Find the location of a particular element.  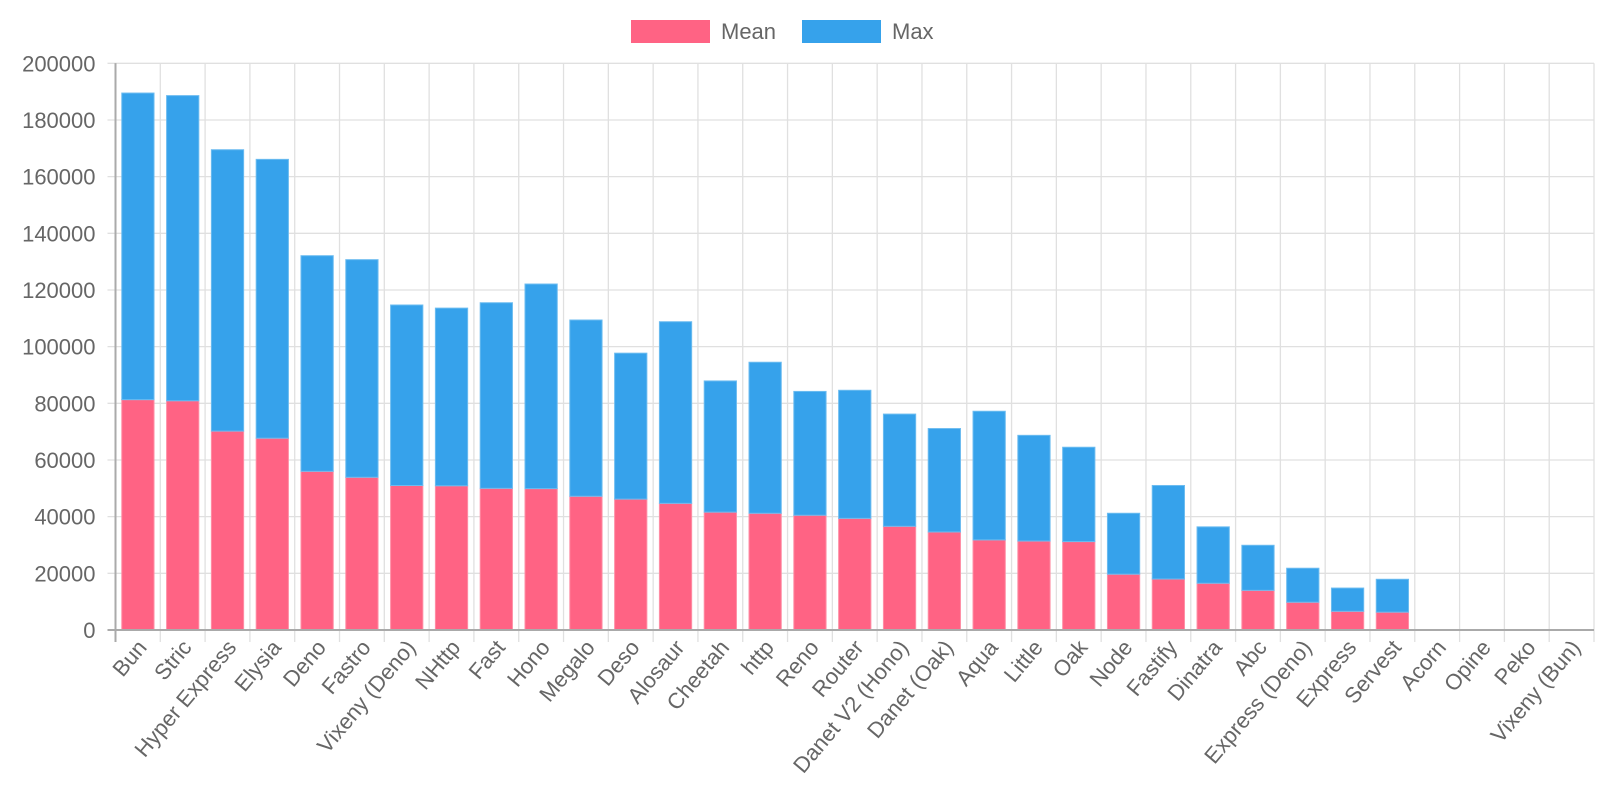

bar-mean-cheetah is located at coordinates (720, 571).